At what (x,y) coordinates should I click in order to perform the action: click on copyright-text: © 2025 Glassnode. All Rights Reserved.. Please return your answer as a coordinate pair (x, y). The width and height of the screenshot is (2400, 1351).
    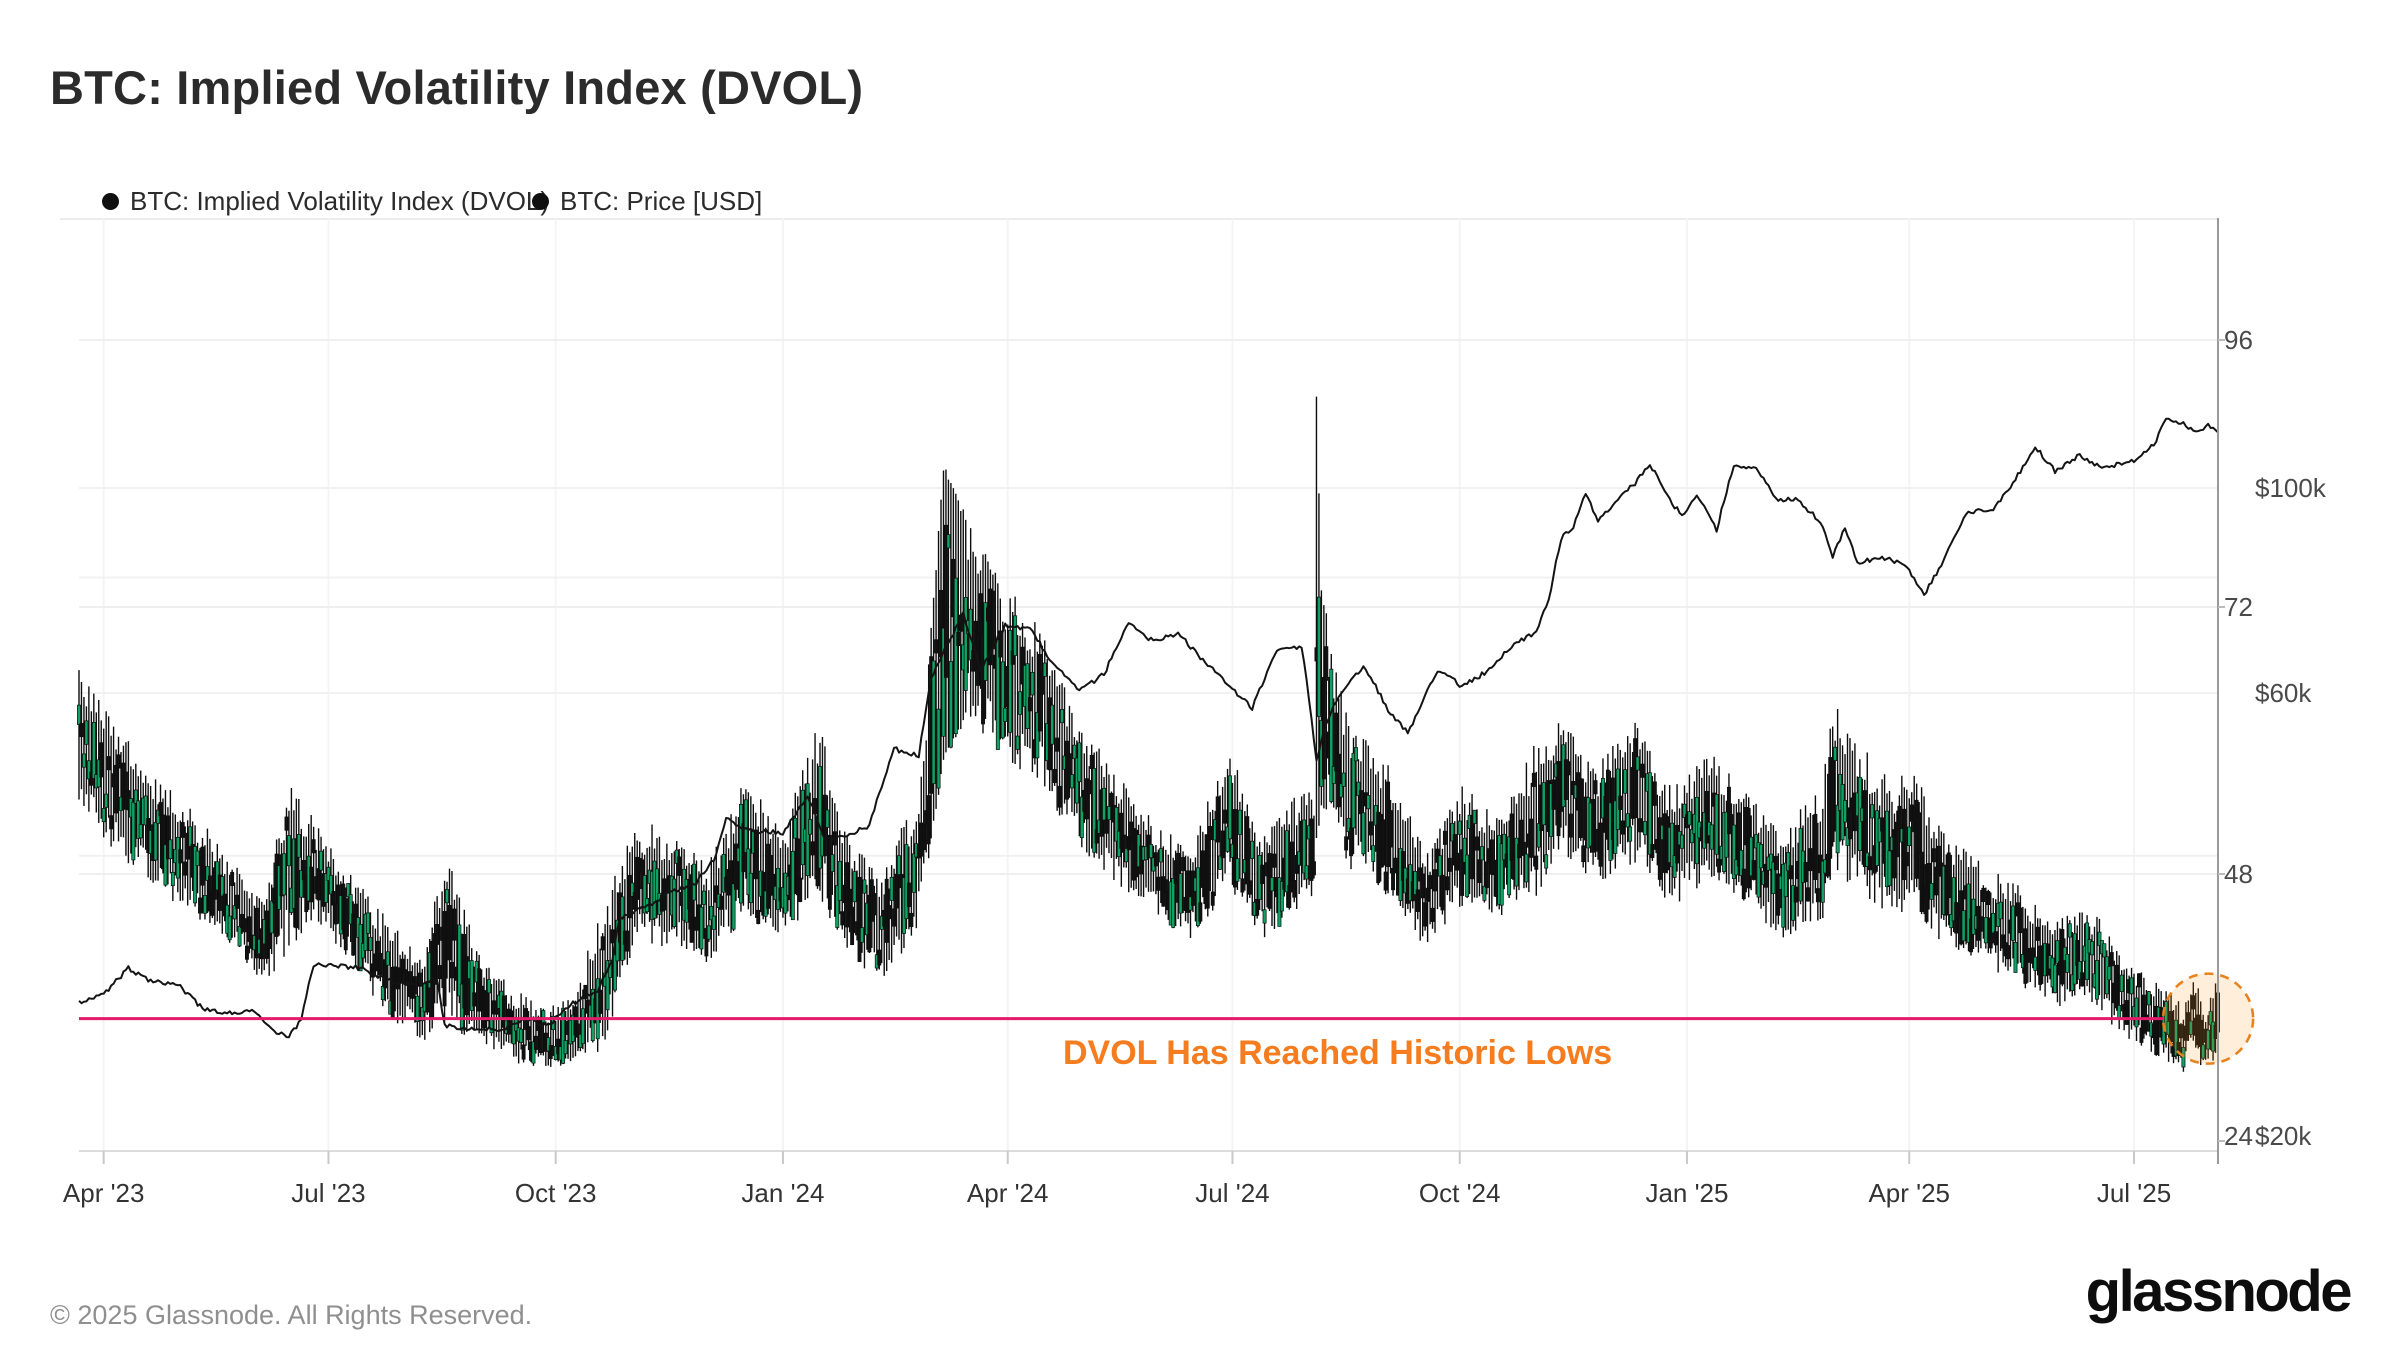
    Looking at the image, I should click on (291, 1315).